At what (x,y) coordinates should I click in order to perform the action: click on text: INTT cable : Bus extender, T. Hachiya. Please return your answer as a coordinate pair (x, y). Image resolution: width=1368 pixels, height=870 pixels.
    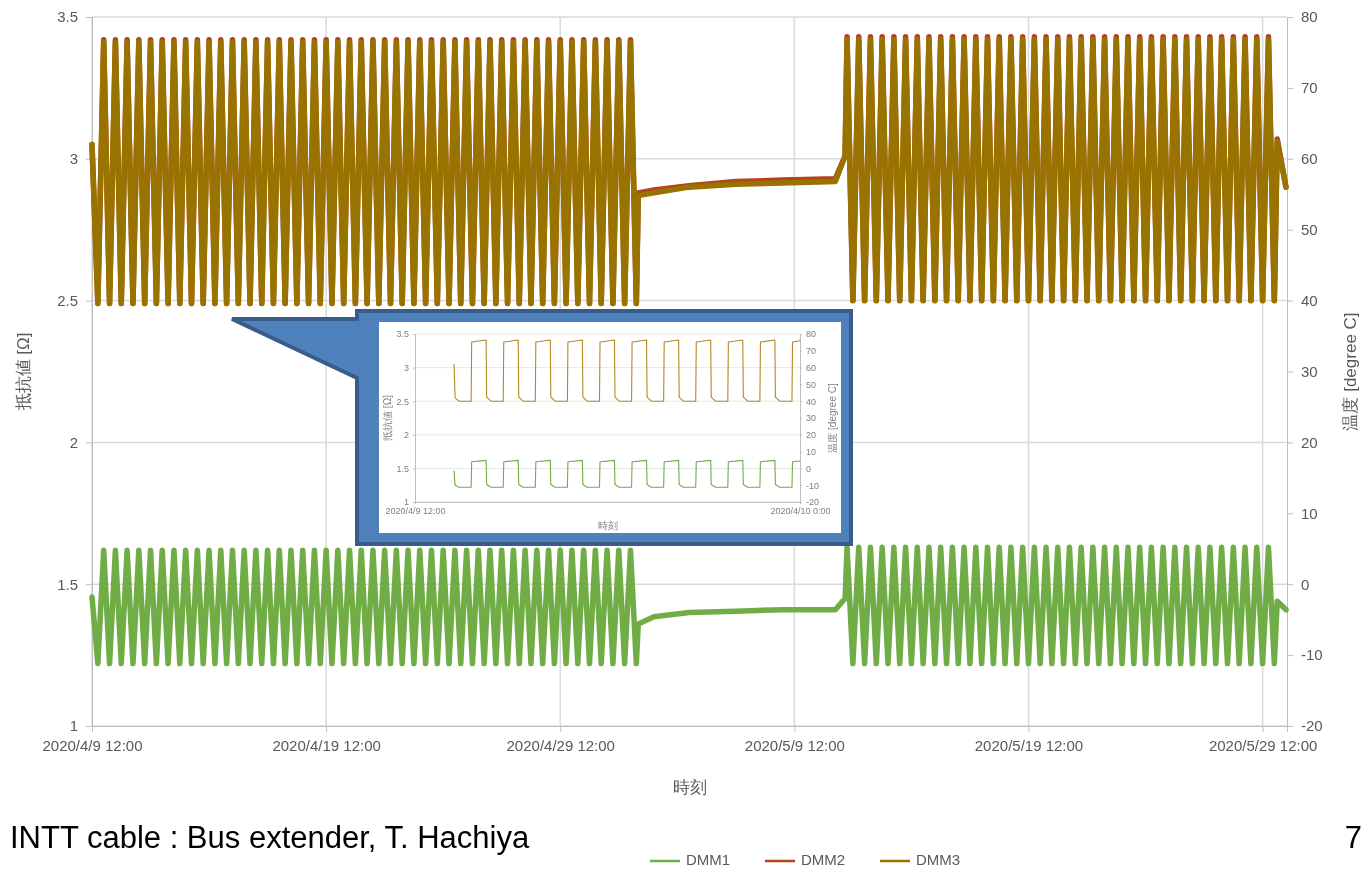
    Looking at the image, I should click on (270, 837).